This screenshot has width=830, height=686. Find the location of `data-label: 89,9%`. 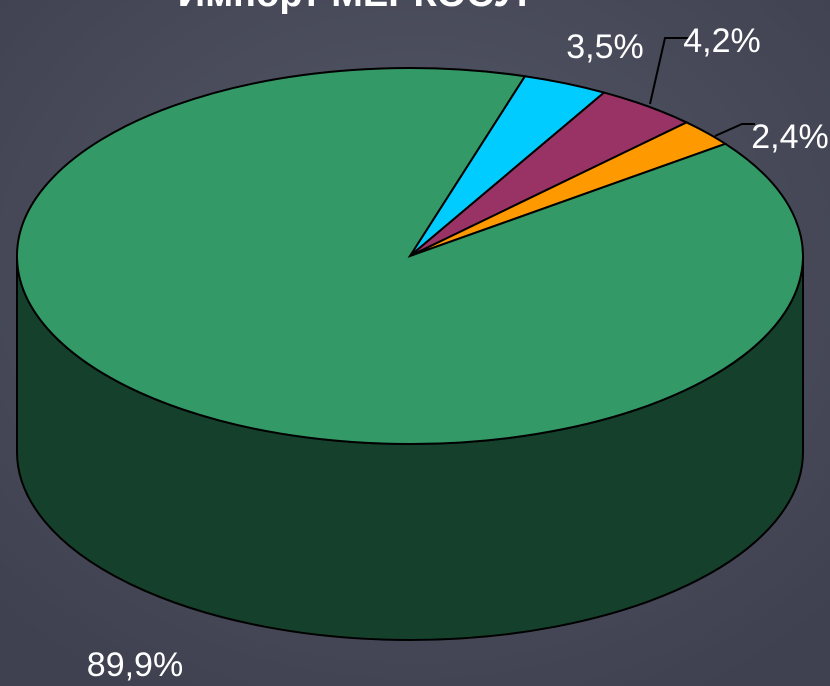

data-label: 89,9% is located at coordinates (135, 665).